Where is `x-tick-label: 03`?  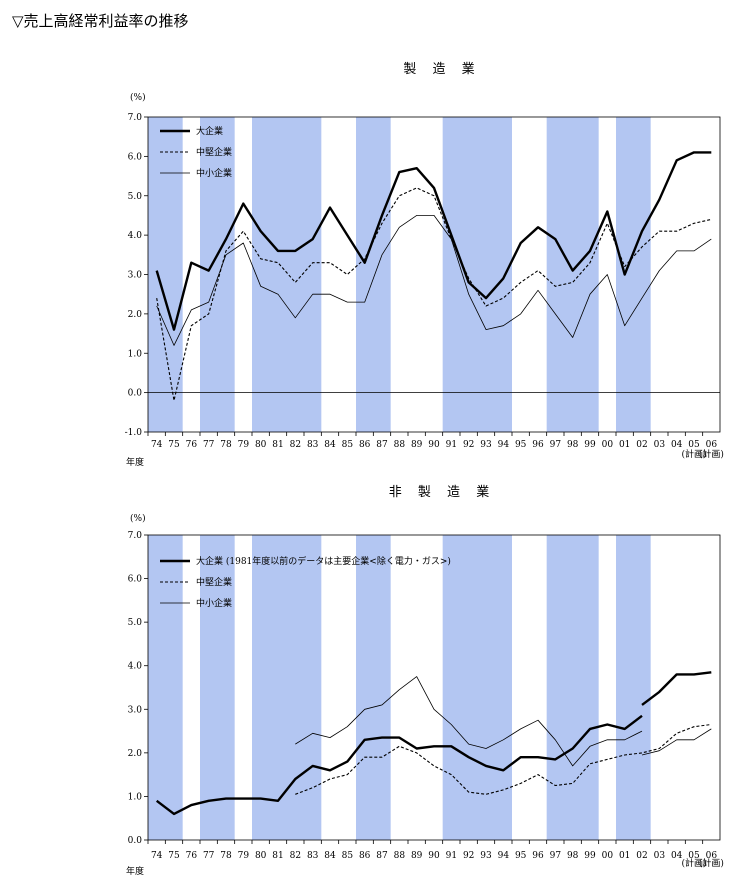
x-tick-label: 03 is located at coordinates (660, 445).